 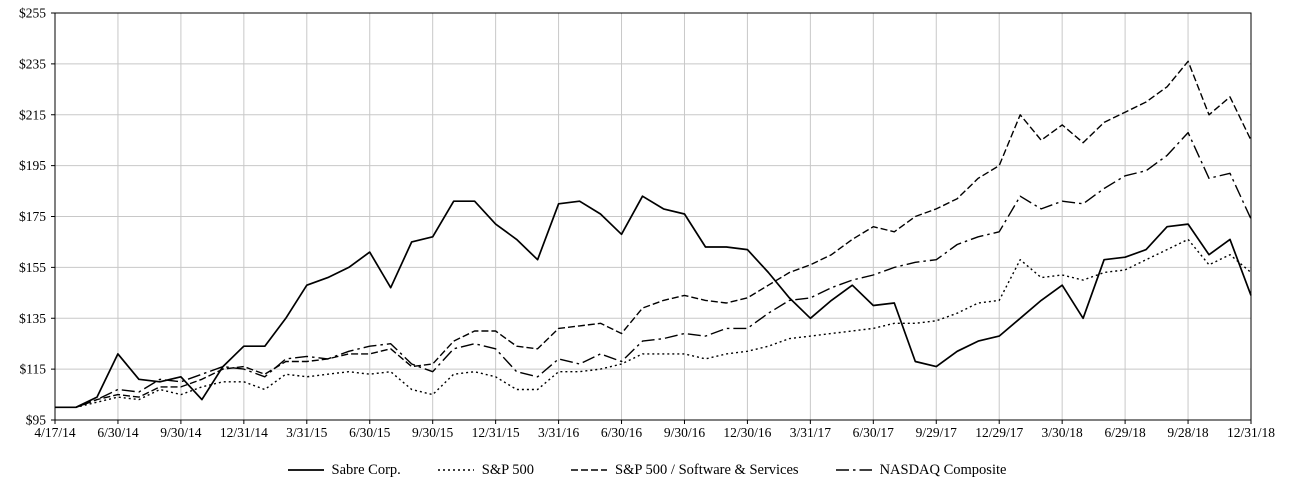 What do you see at coordinates (244, 432) in the screenshot?
I see `x-axis-tick-label: 12/31/14` at bounding box center [244, 432].